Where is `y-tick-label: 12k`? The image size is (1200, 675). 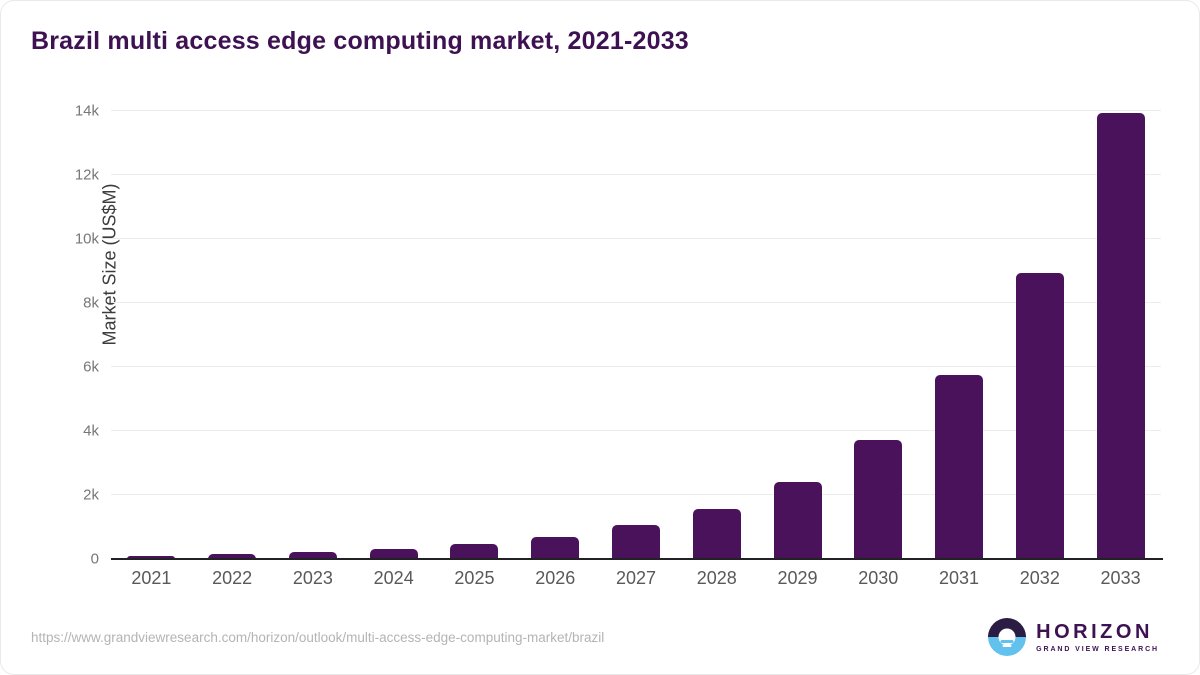 y-tick-label: 12k is located at coordinates (86, 175).